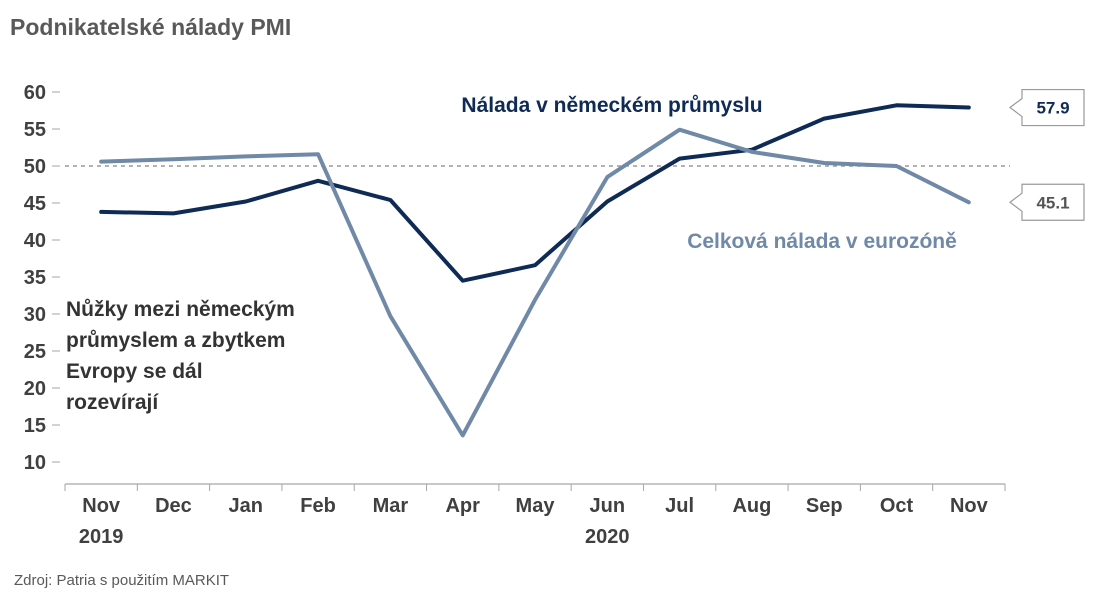  Describe the element at coordinates (822, 241) in the screenshot. I see `series-label-eurozone: Celková nálada v eurozóně` at that location.